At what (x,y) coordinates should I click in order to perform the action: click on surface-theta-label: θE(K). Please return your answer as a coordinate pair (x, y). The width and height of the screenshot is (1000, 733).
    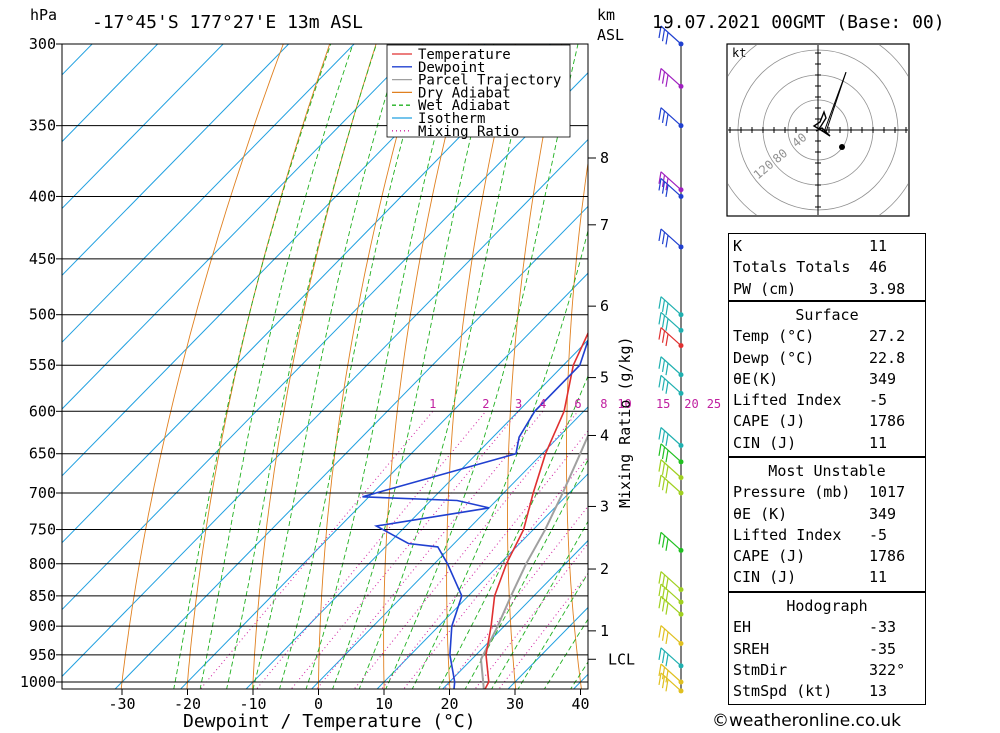
    Looking at the image, I should click on (756, 378).